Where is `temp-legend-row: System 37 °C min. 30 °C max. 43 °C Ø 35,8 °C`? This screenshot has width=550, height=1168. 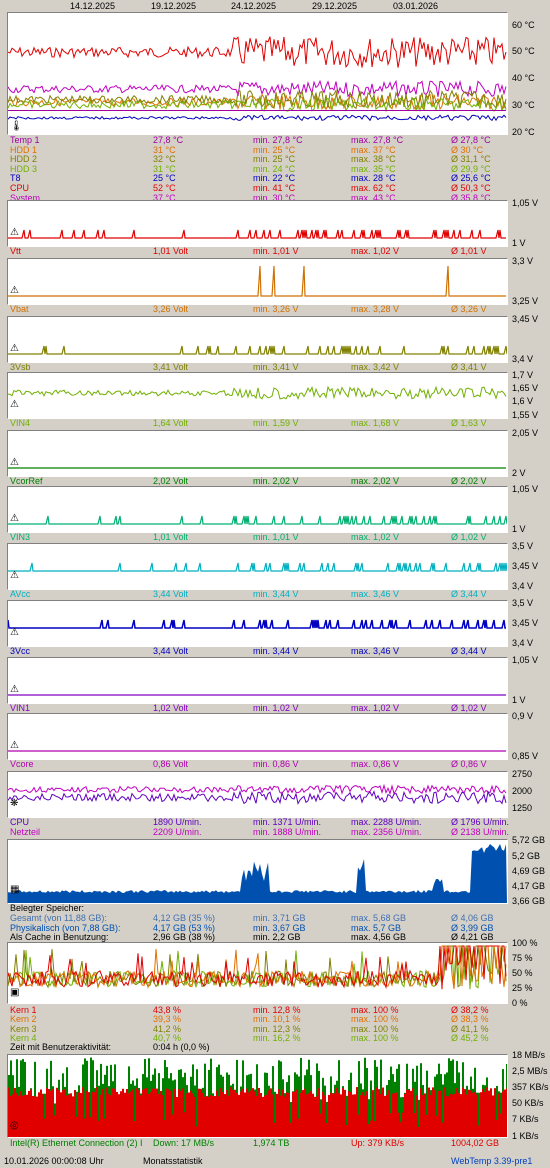 temp-legend-row: System 37 °C min. 30 °C max. 43 °C Ø 35,8 °C is located at coordinates (255, 198).